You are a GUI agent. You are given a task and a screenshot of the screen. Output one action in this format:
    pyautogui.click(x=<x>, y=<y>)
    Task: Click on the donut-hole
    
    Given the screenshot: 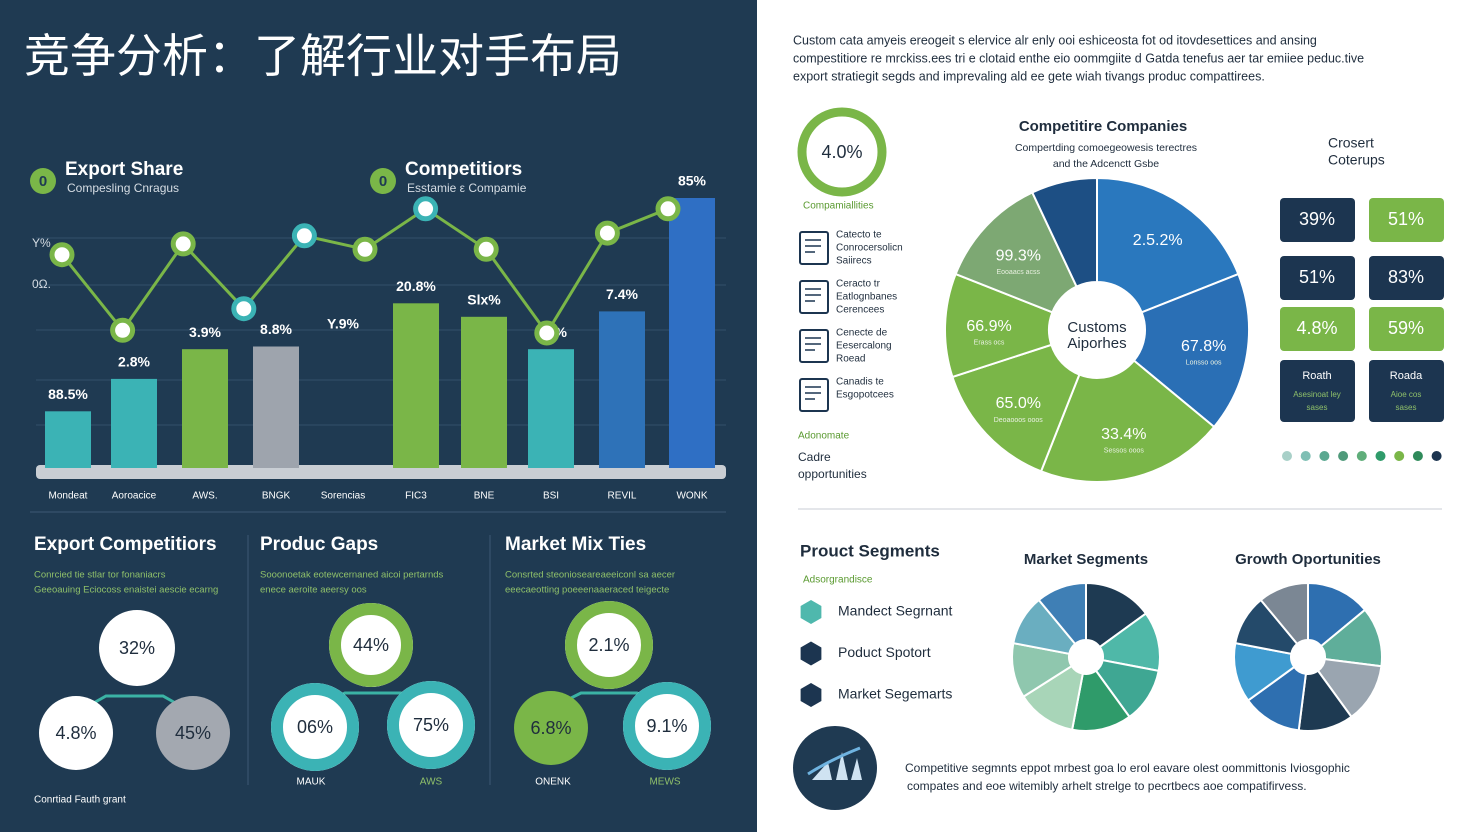 What is the action you would take?
    pyautogui.click(x=1097, y=330)
    